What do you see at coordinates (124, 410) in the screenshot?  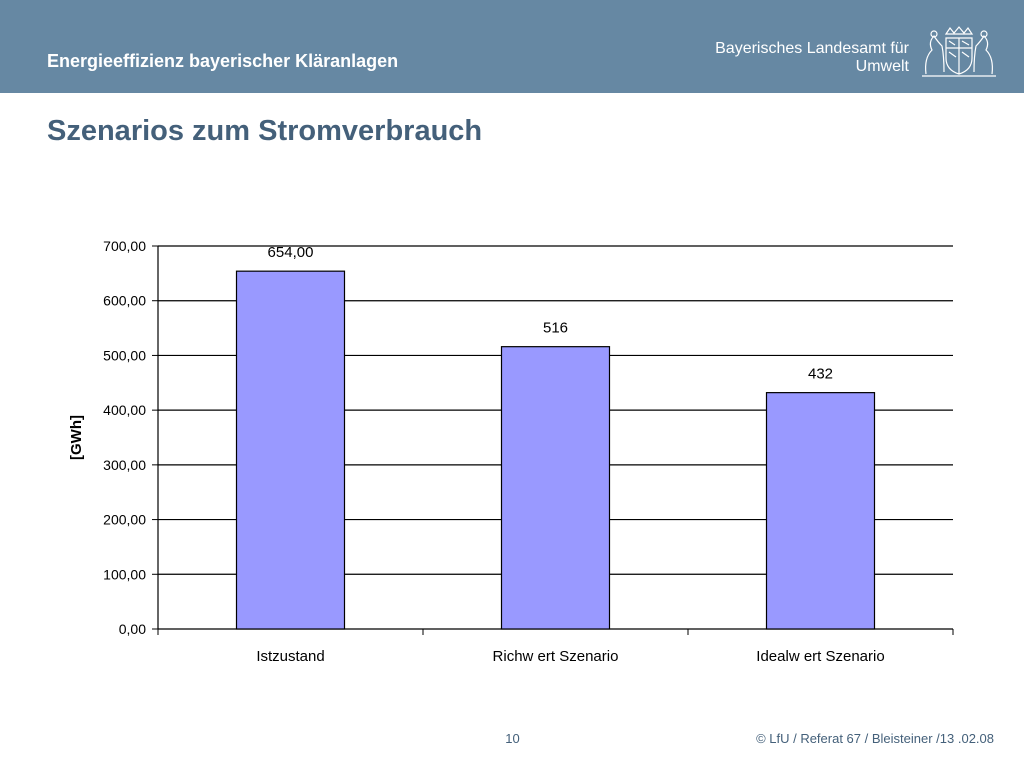 I see `y-tick-label: 400,00` at bounding box center [124, 410].